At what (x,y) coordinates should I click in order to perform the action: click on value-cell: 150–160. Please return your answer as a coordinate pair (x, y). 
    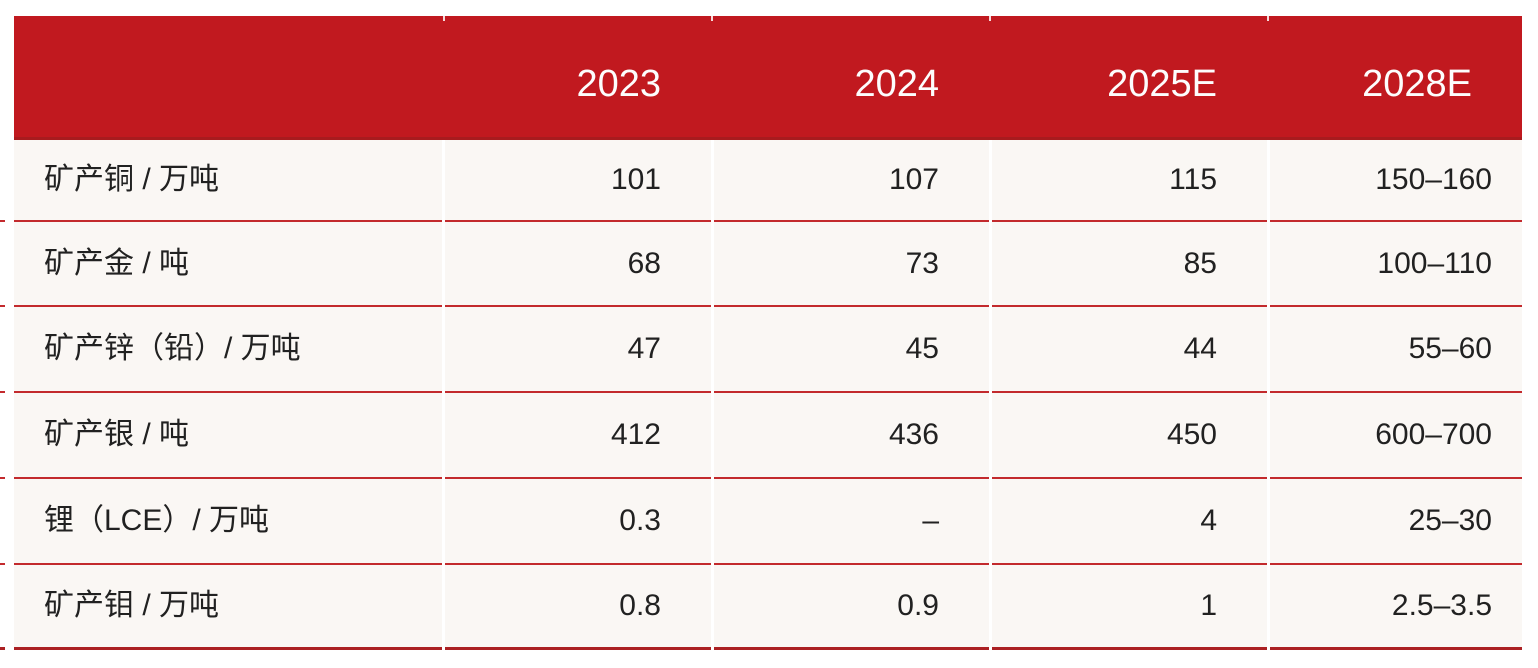
    Looking at the image, I should click on (1396, 181).